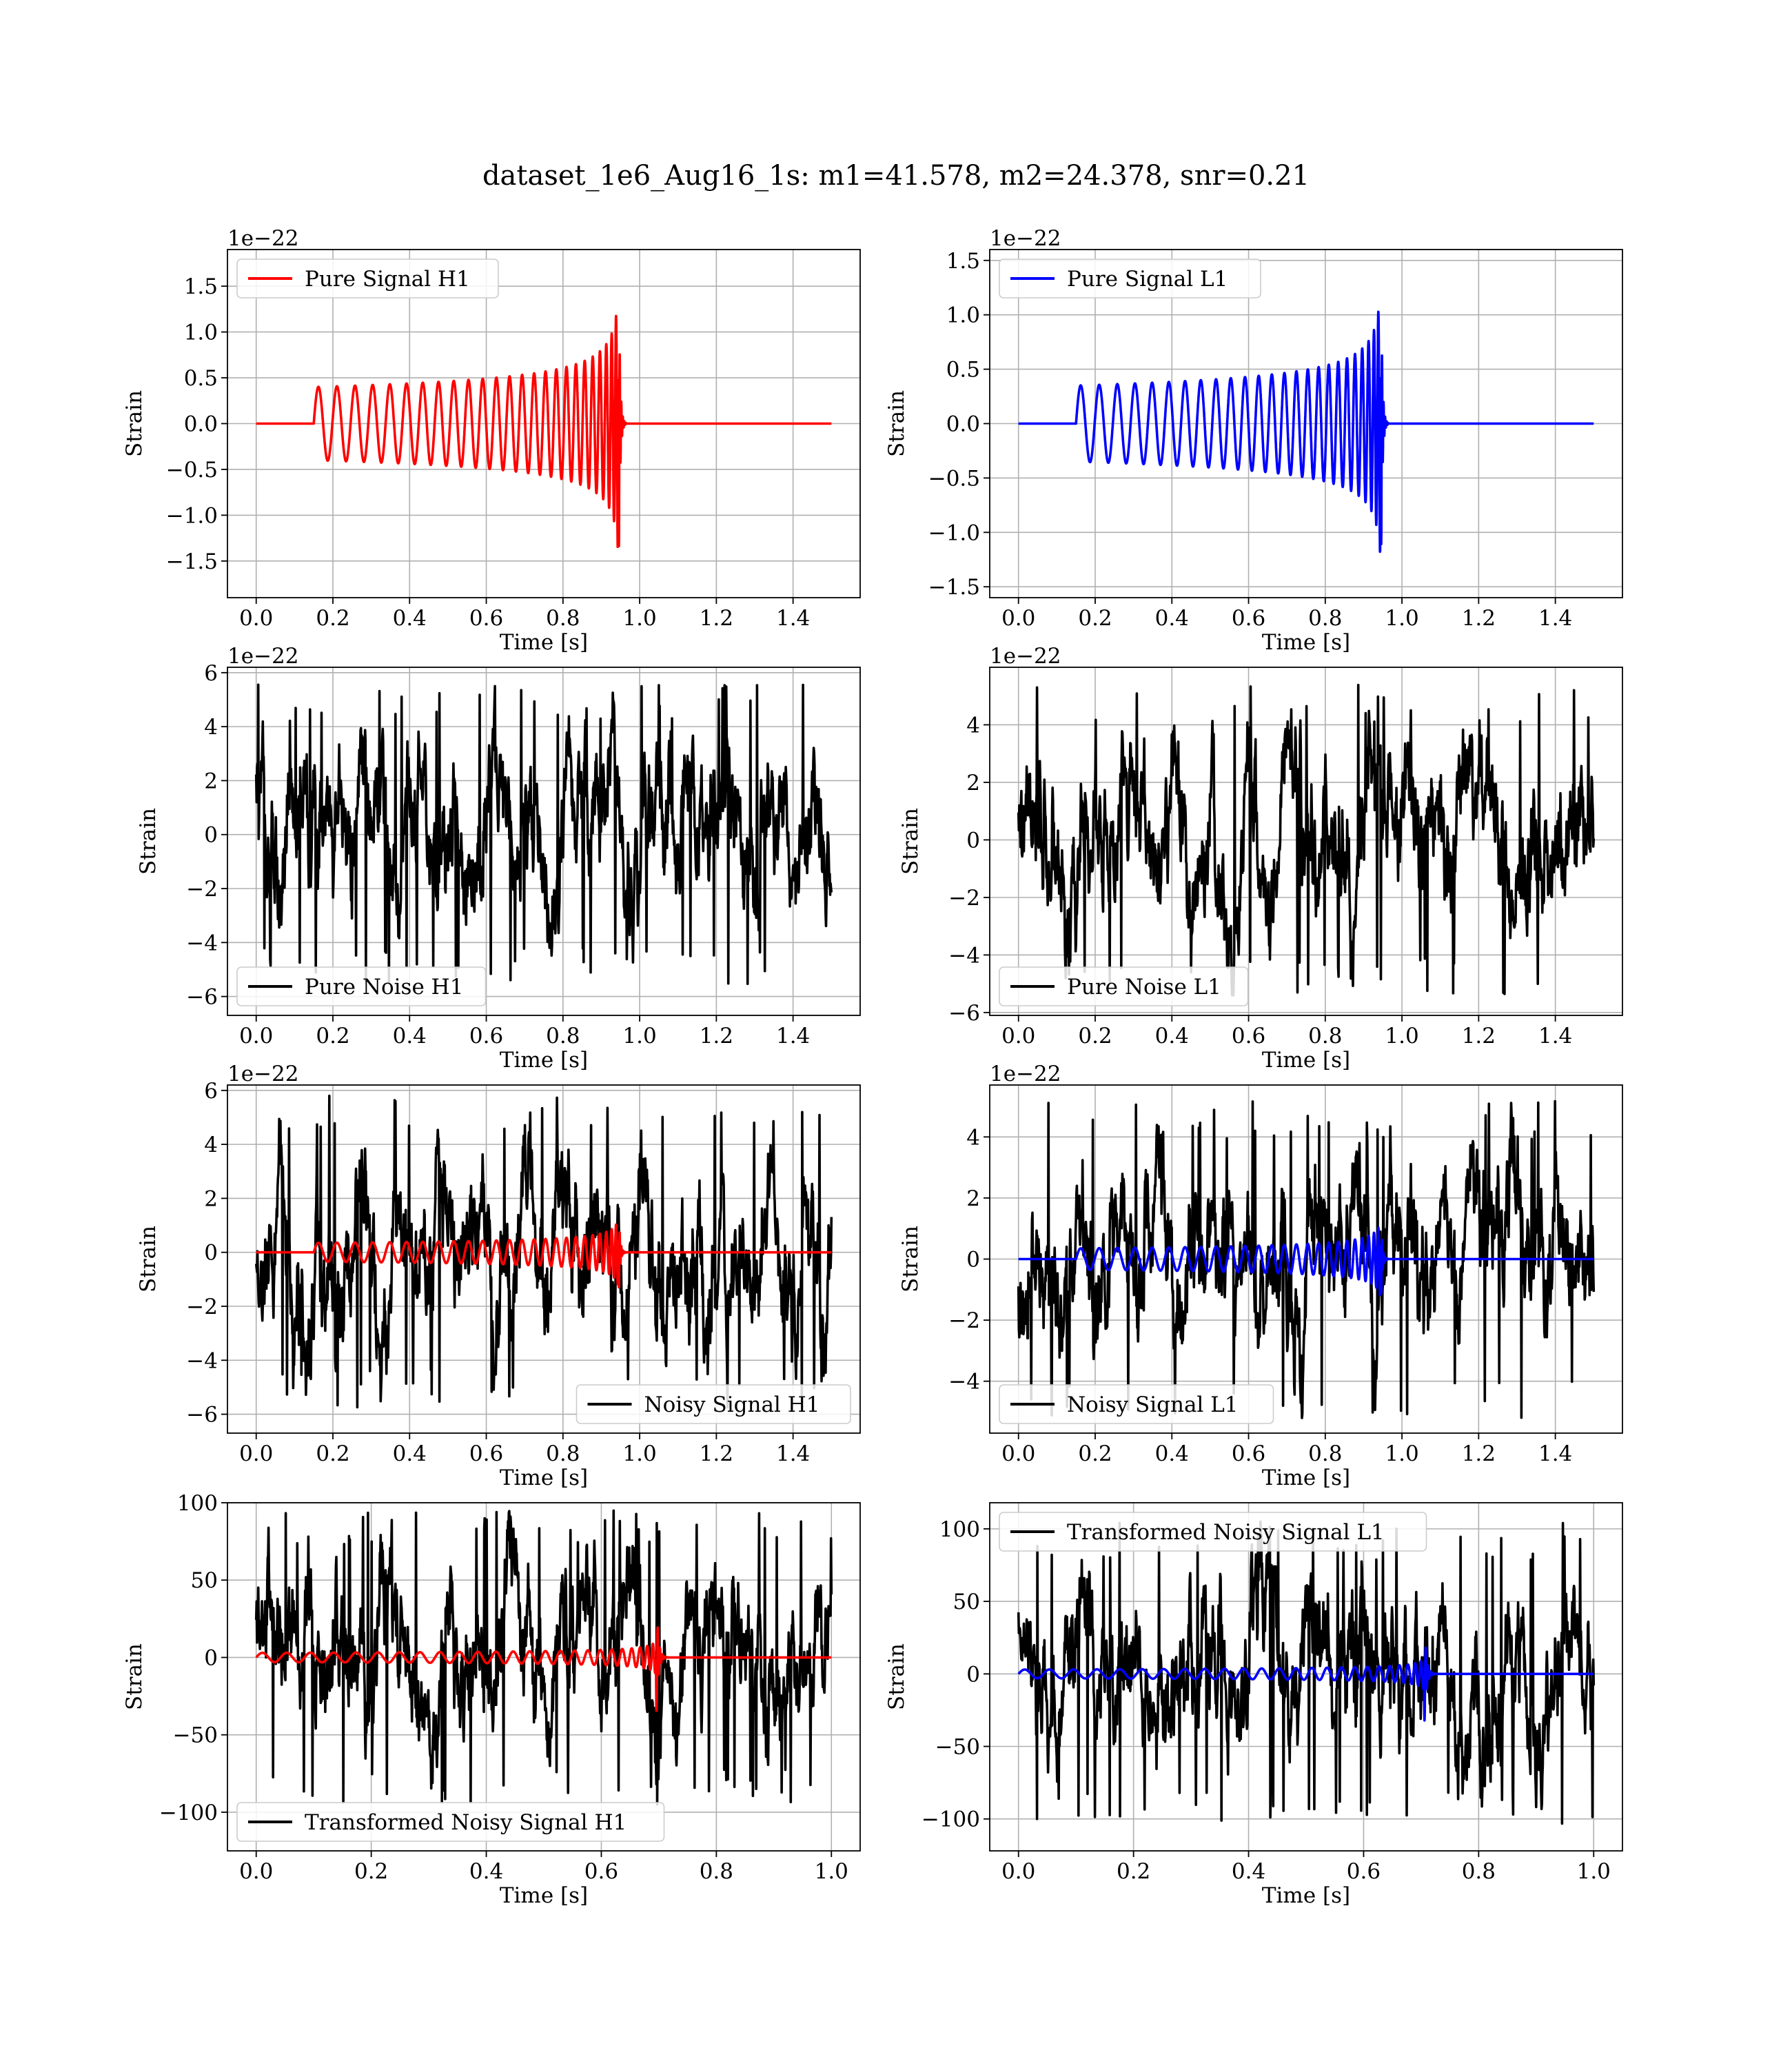 This screenshot has width=1792, height=2068. I want to click on y-tick-label: −2, so click(964, 899).